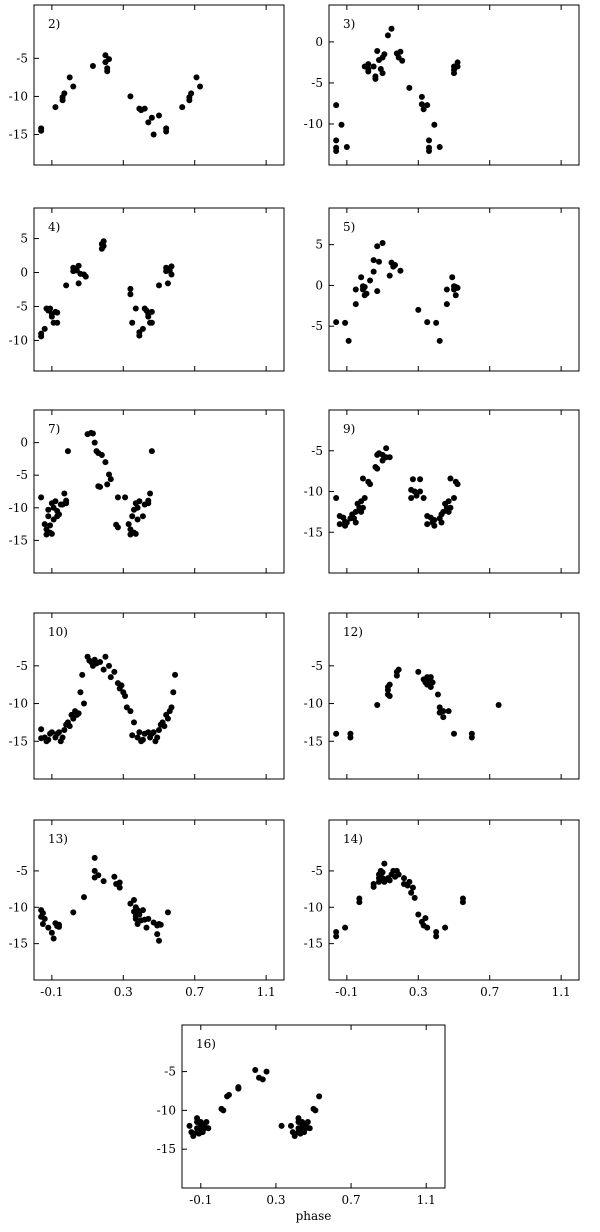 The height and width of the screenshot is (1232, 600). Describe the element at coordinates (54, 24) in the screenshot. I see `panel-label: 2)` at that location.